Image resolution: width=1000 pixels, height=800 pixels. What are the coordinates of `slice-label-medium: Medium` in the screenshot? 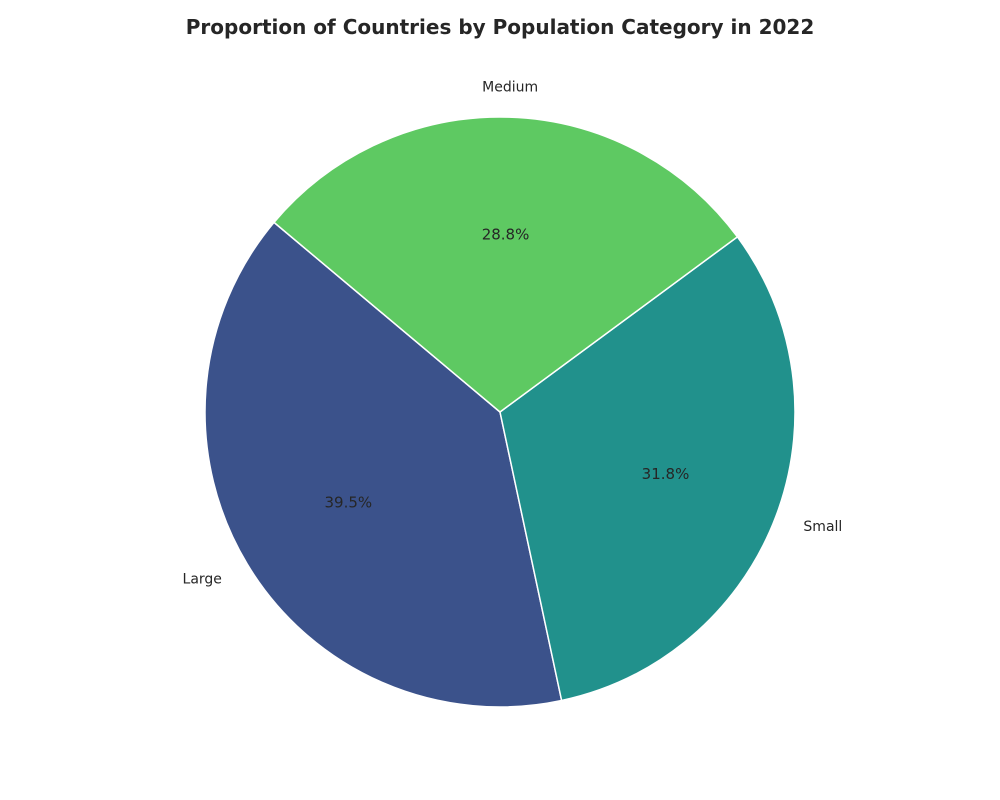 It's located at (510, 88).